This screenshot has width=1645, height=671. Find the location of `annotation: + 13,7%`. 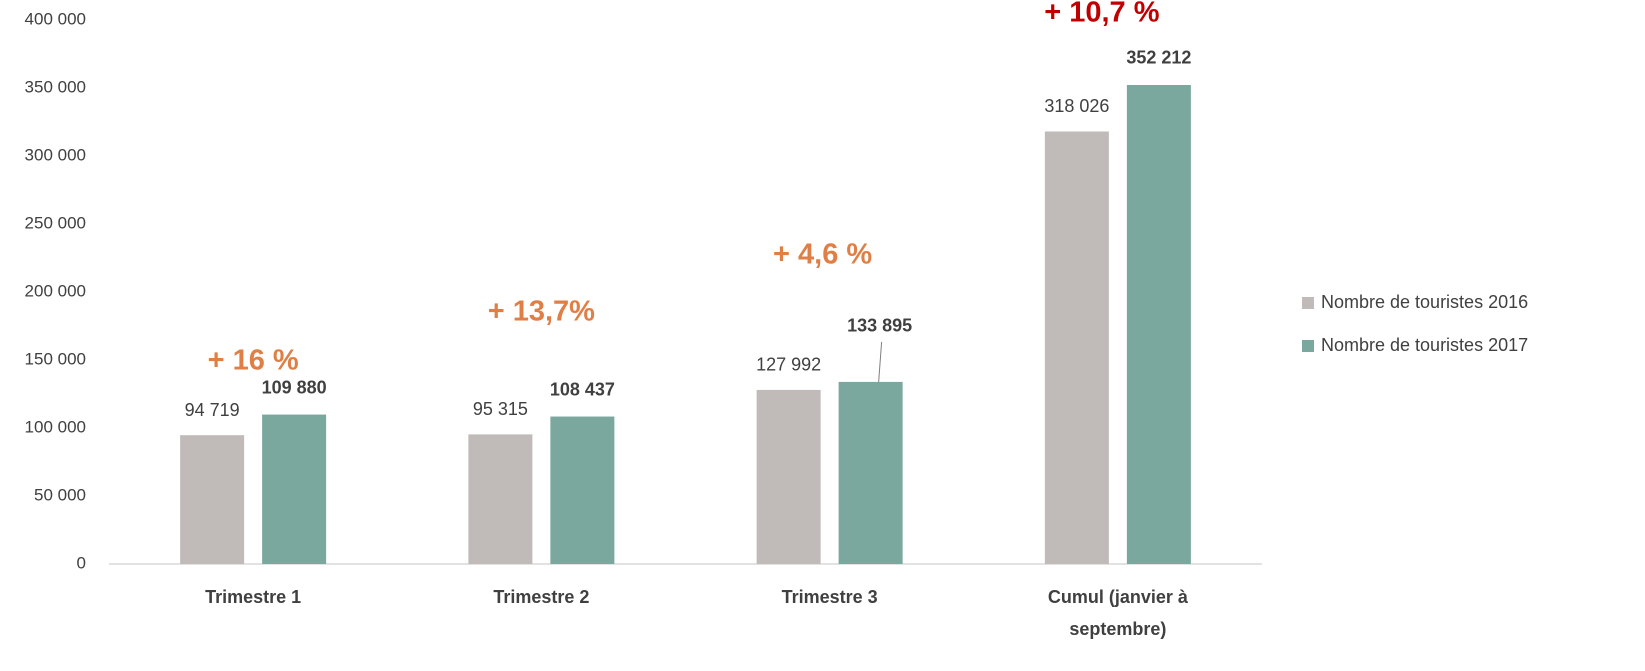

annotation: + 13,7% is located at coordinates (541, 312).